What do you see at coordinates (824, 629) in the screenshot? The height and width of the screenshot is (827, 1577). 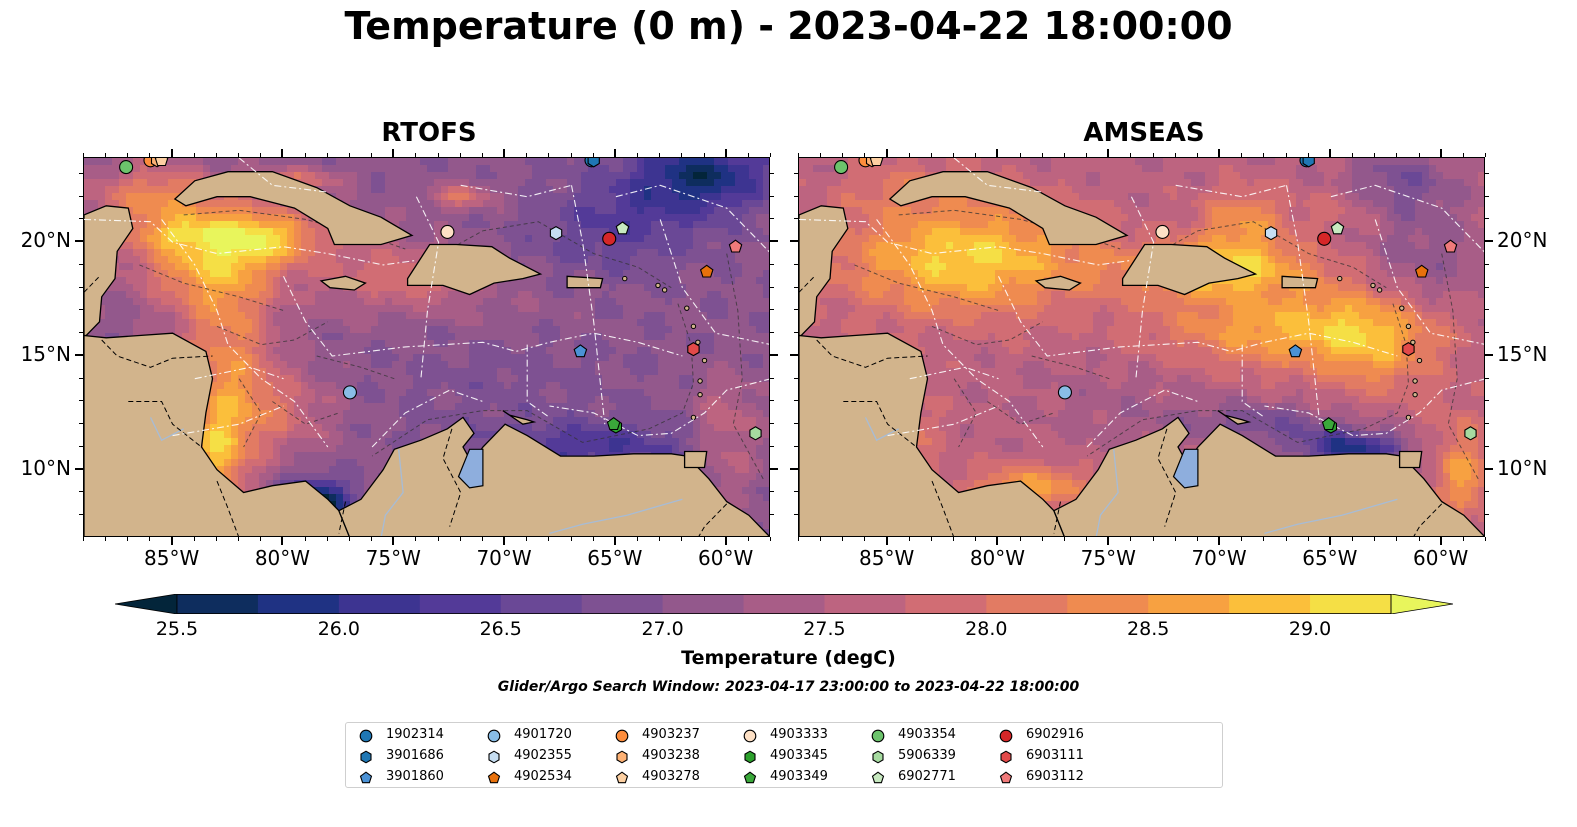 I see `colorbar-tick-label: 27.5` at bounding box center [824, 629].